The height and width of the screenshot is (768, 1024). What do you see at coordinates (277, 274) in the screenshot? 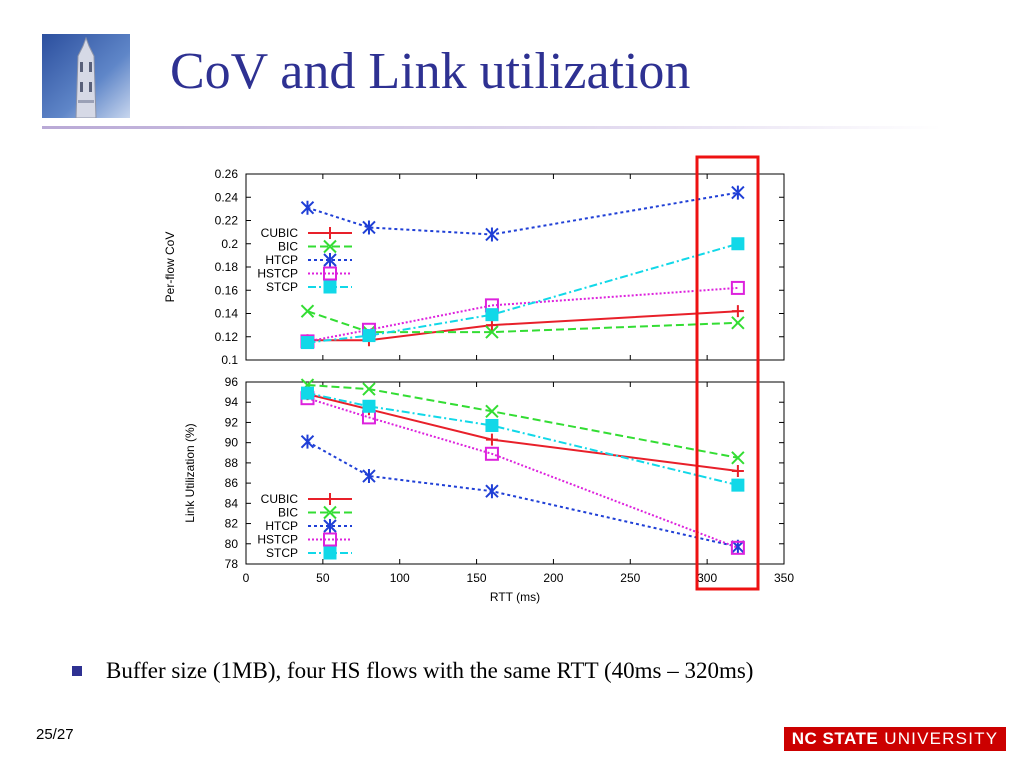
I see `cov-legend-label-hstcp: HSTCP` at bounding box center [277, 274].